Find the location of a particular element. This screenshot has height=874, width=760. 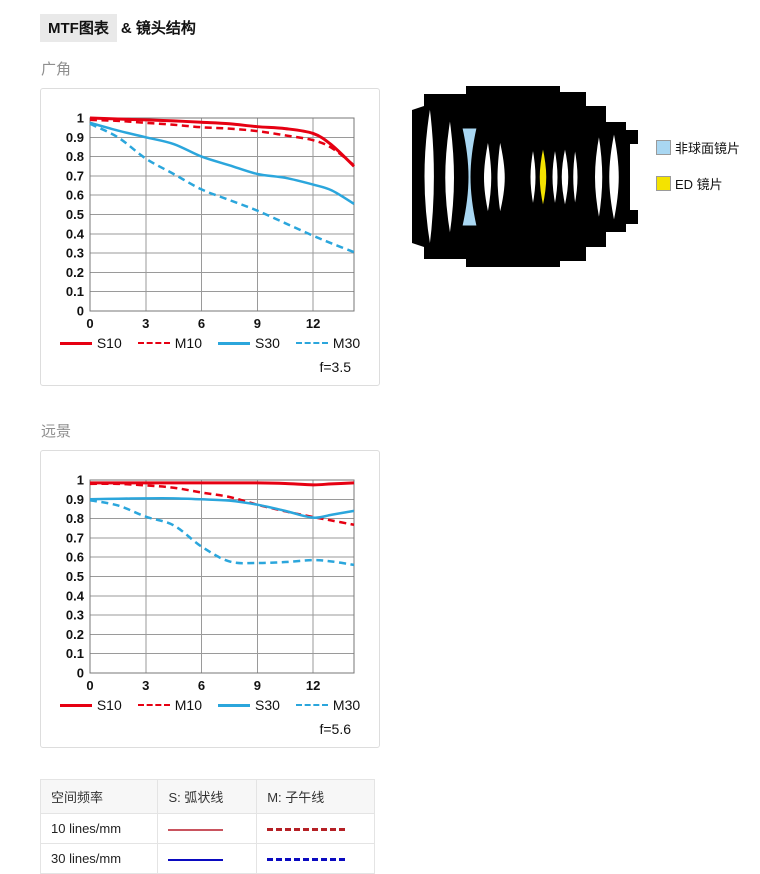

meridional-10-cell is located at coordinates (315, 828).